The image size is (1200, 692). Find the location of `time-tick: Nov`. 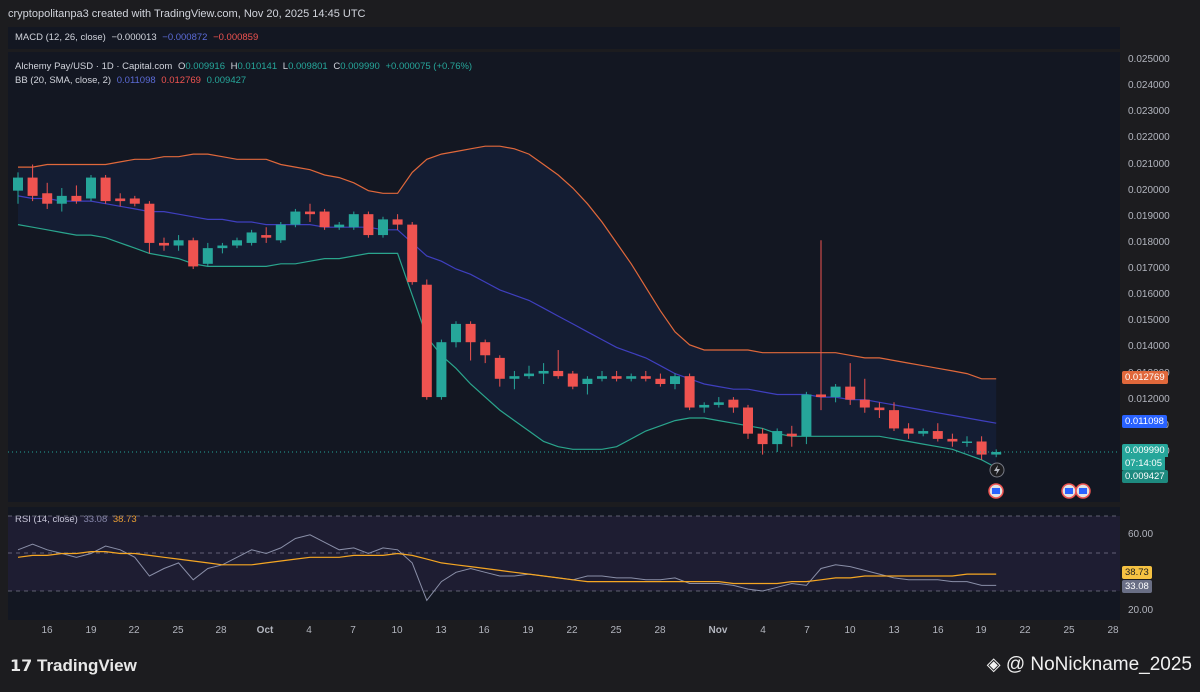

time-tick: Nov is located at coordinates (718, 630).